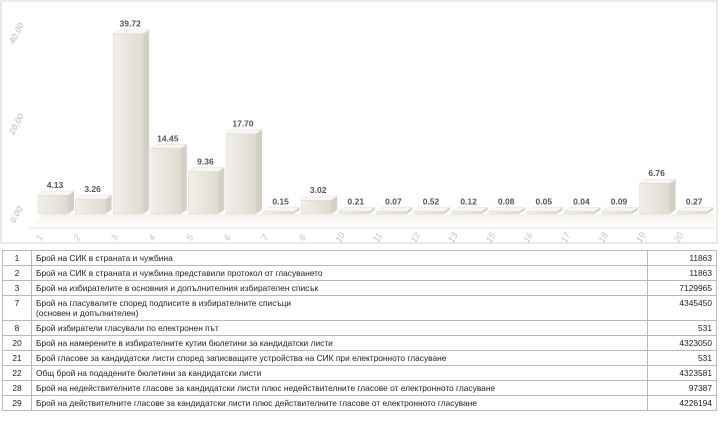 The width and height of the screenshot is (720, 444). What do you see at coordinates (656, 173) in the screenshot?
I see `bar-value-label: 6.76` at bounding box center [656, 173].